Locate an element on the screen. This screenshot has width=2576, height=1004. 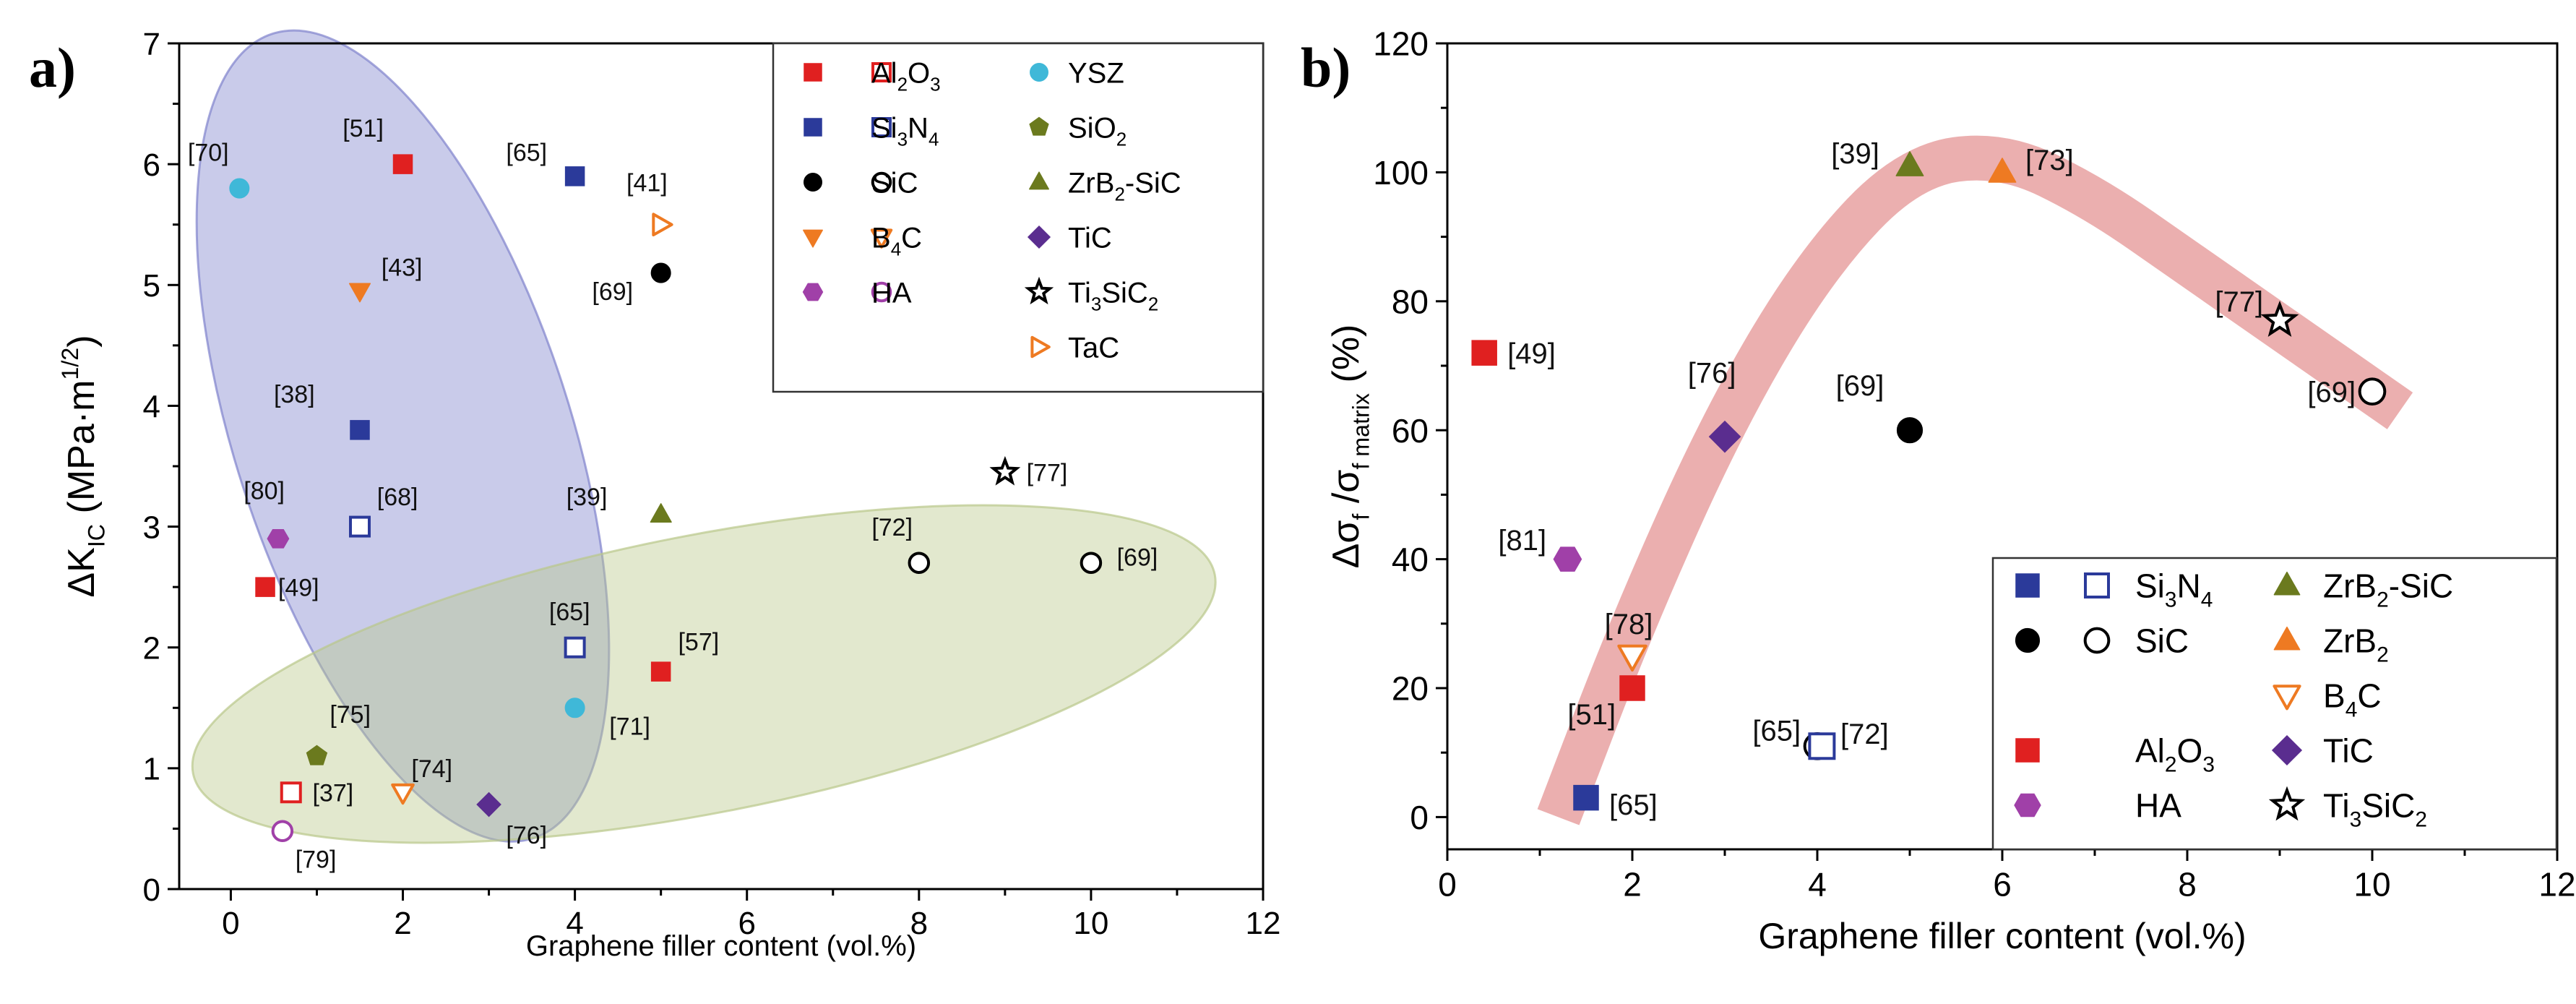
x-tick-label: 2 is located at coordinates (402, 923).